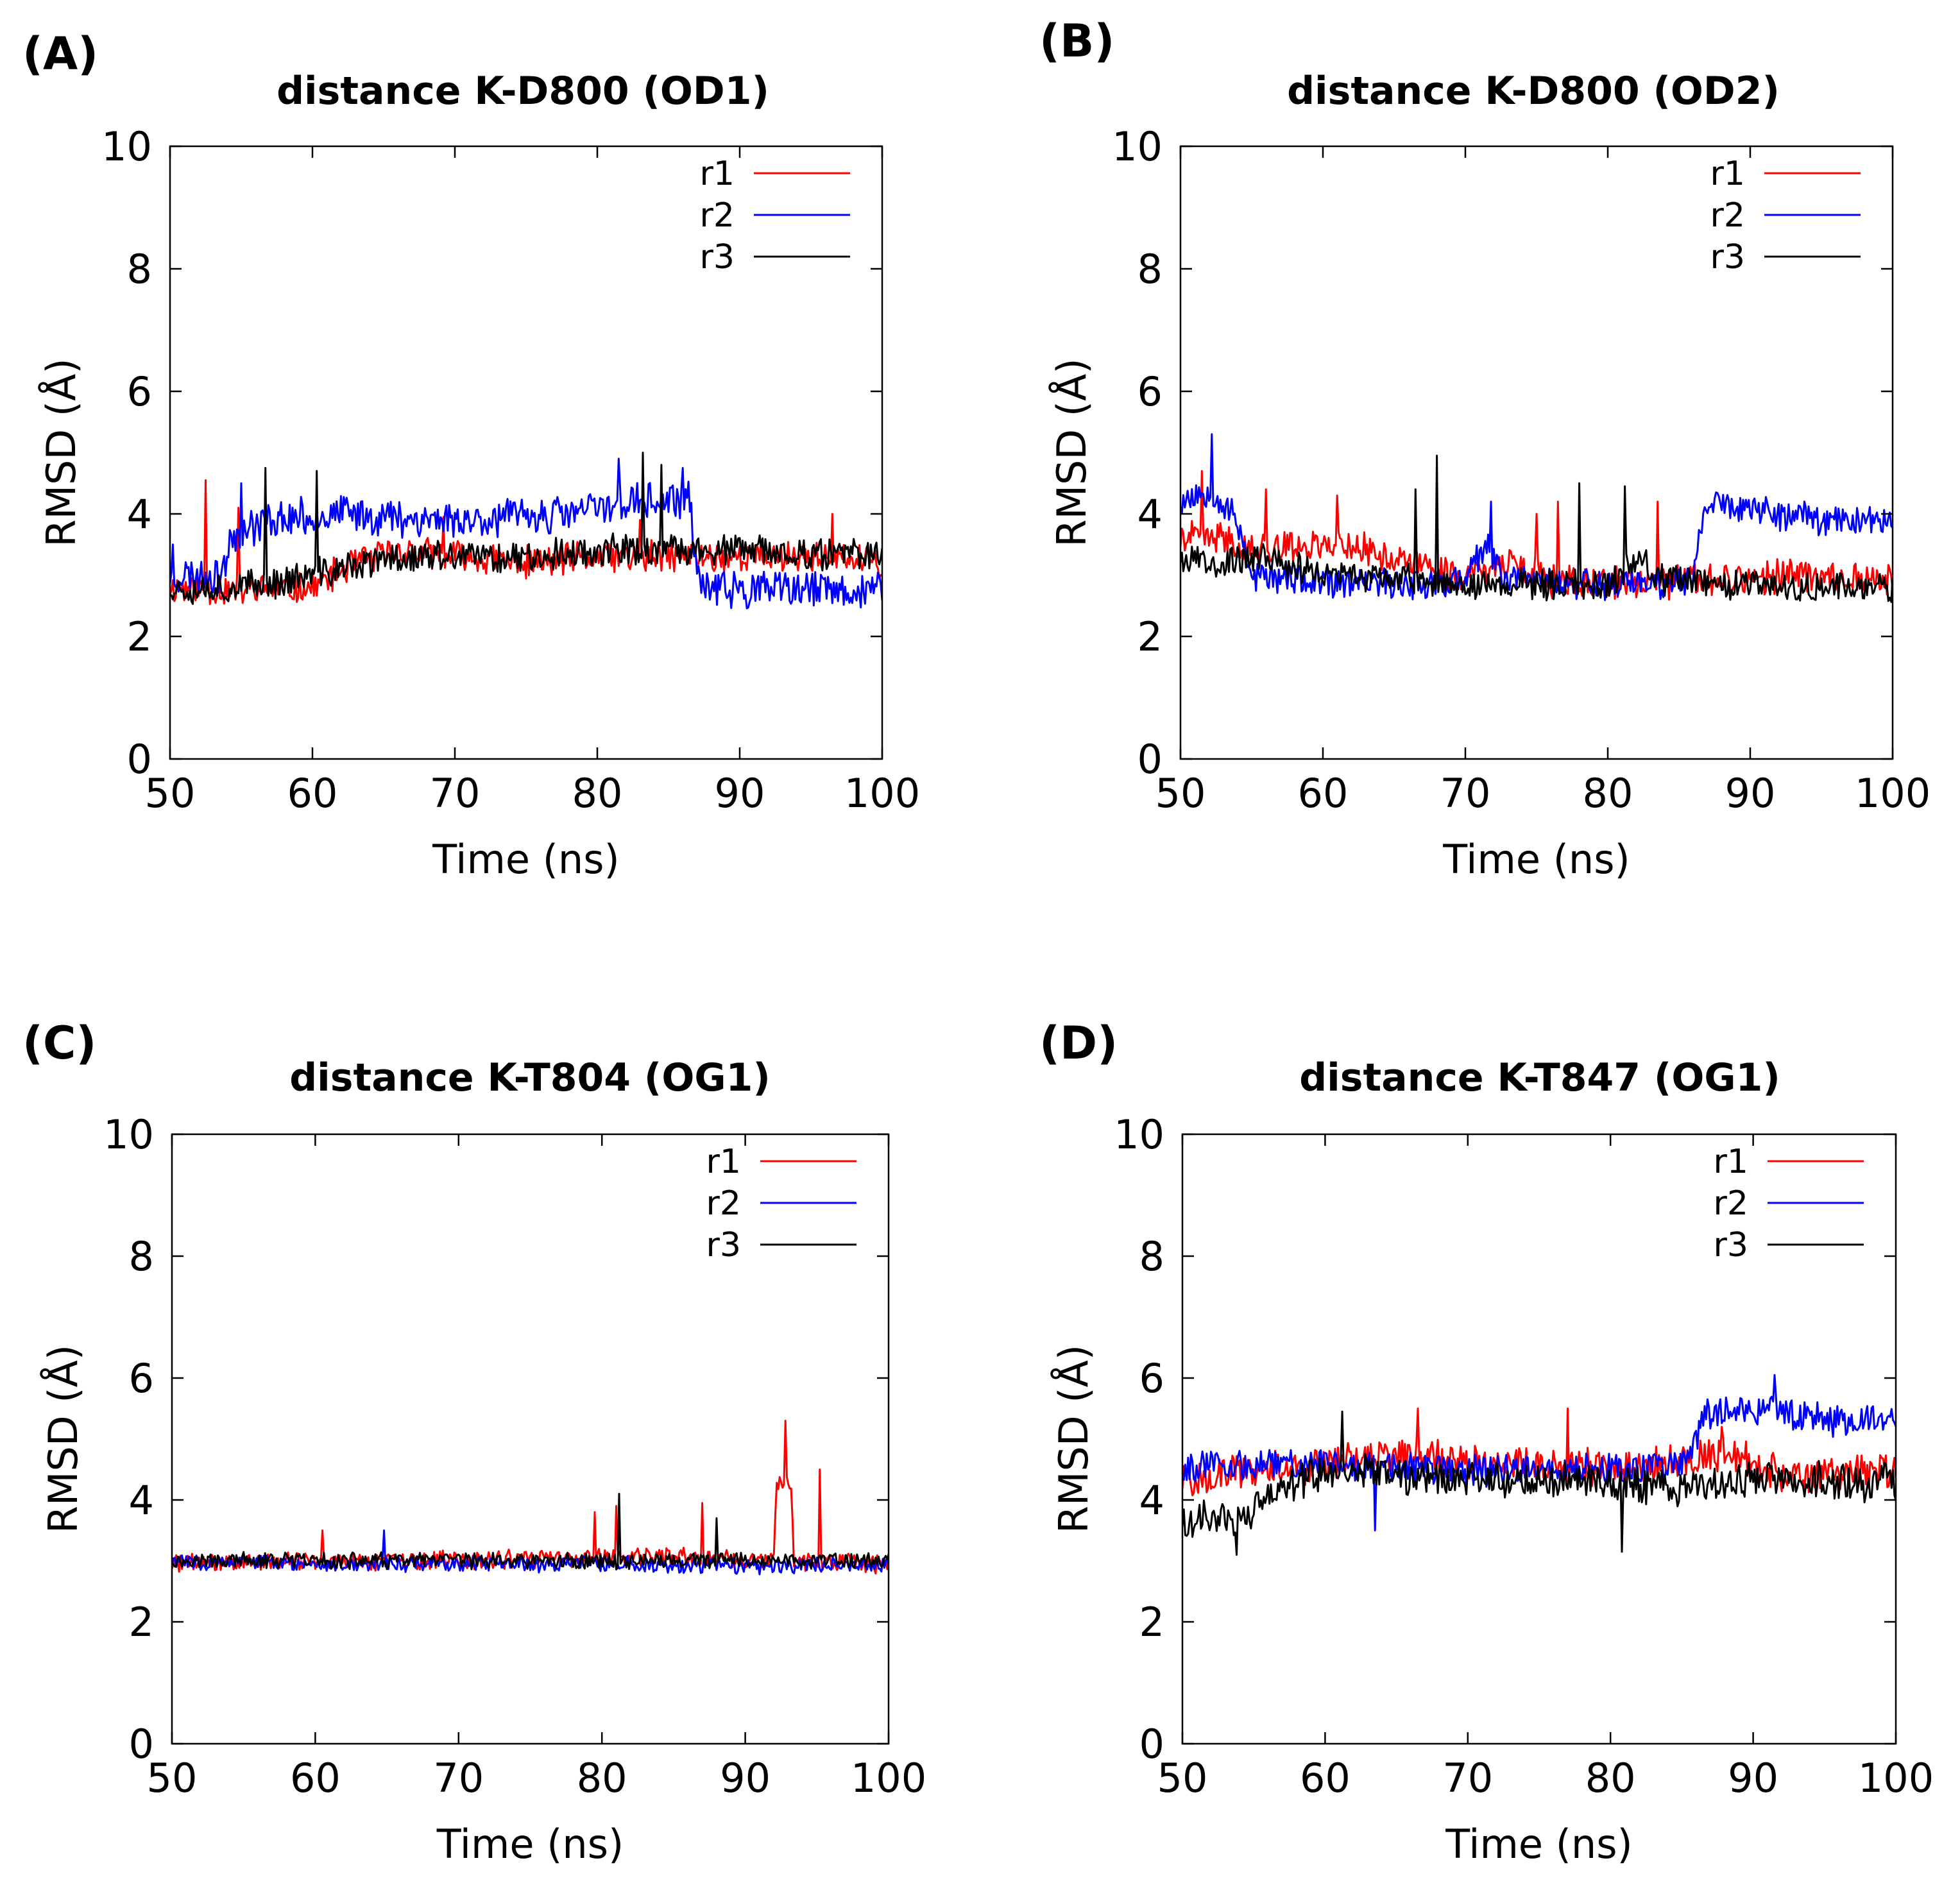 The image size is (1960, 1890). Describe the element at coordinates (1078, 1043) in the screenshot. I see `panel-label: (D)` at that location.